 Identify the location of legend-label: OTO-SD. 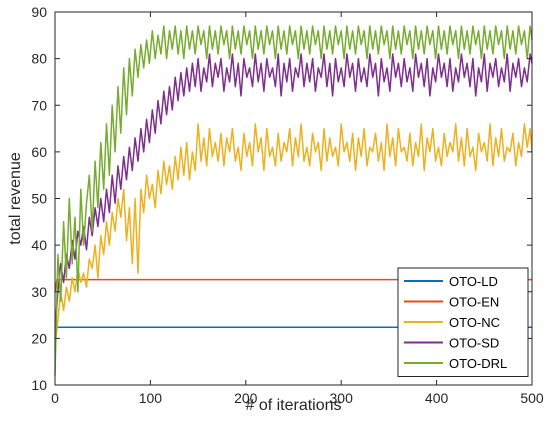
(474, 343).